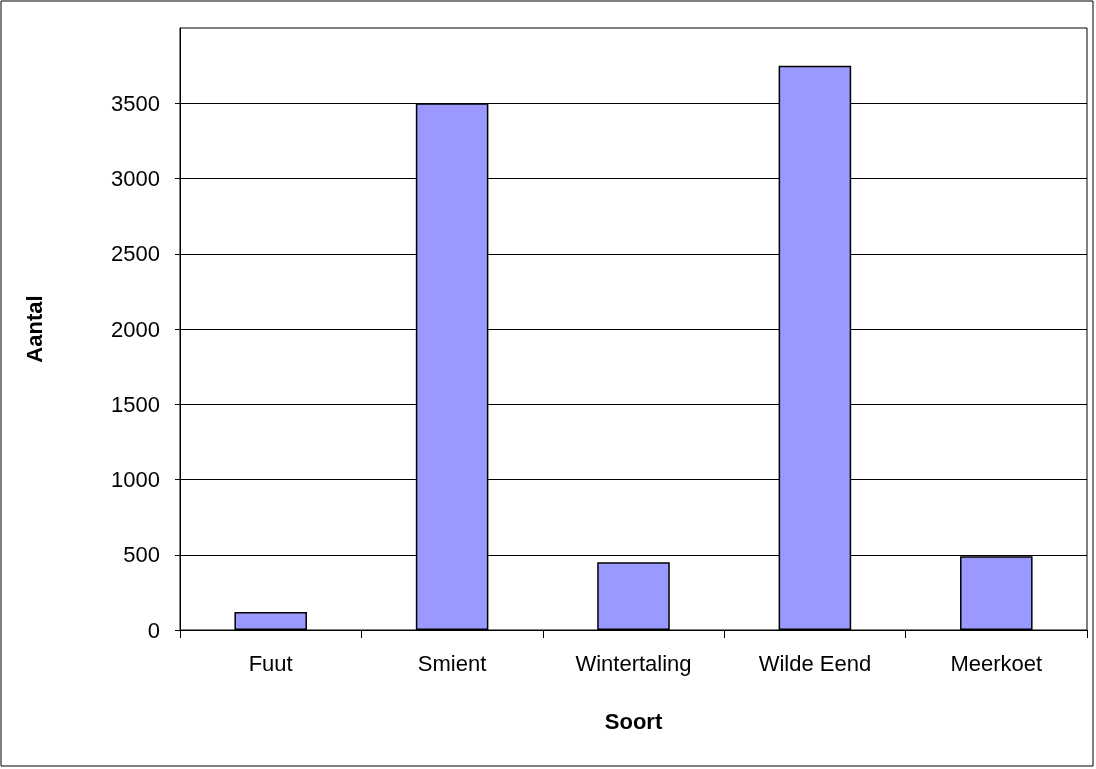 The image size is (1096, 769). Describe the element at coordinates (135, 329) in the screenshot. I see `y-tick-label: 2000` at that location.